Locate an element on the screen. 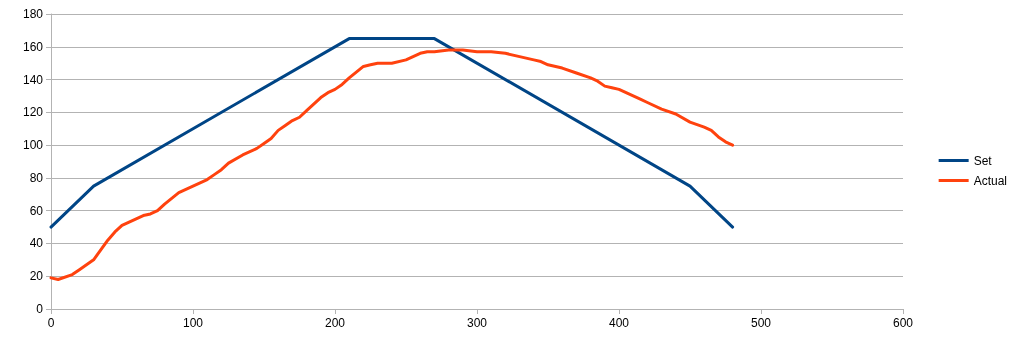  y-tick-label: 180 is located at coordinates (33, 14).